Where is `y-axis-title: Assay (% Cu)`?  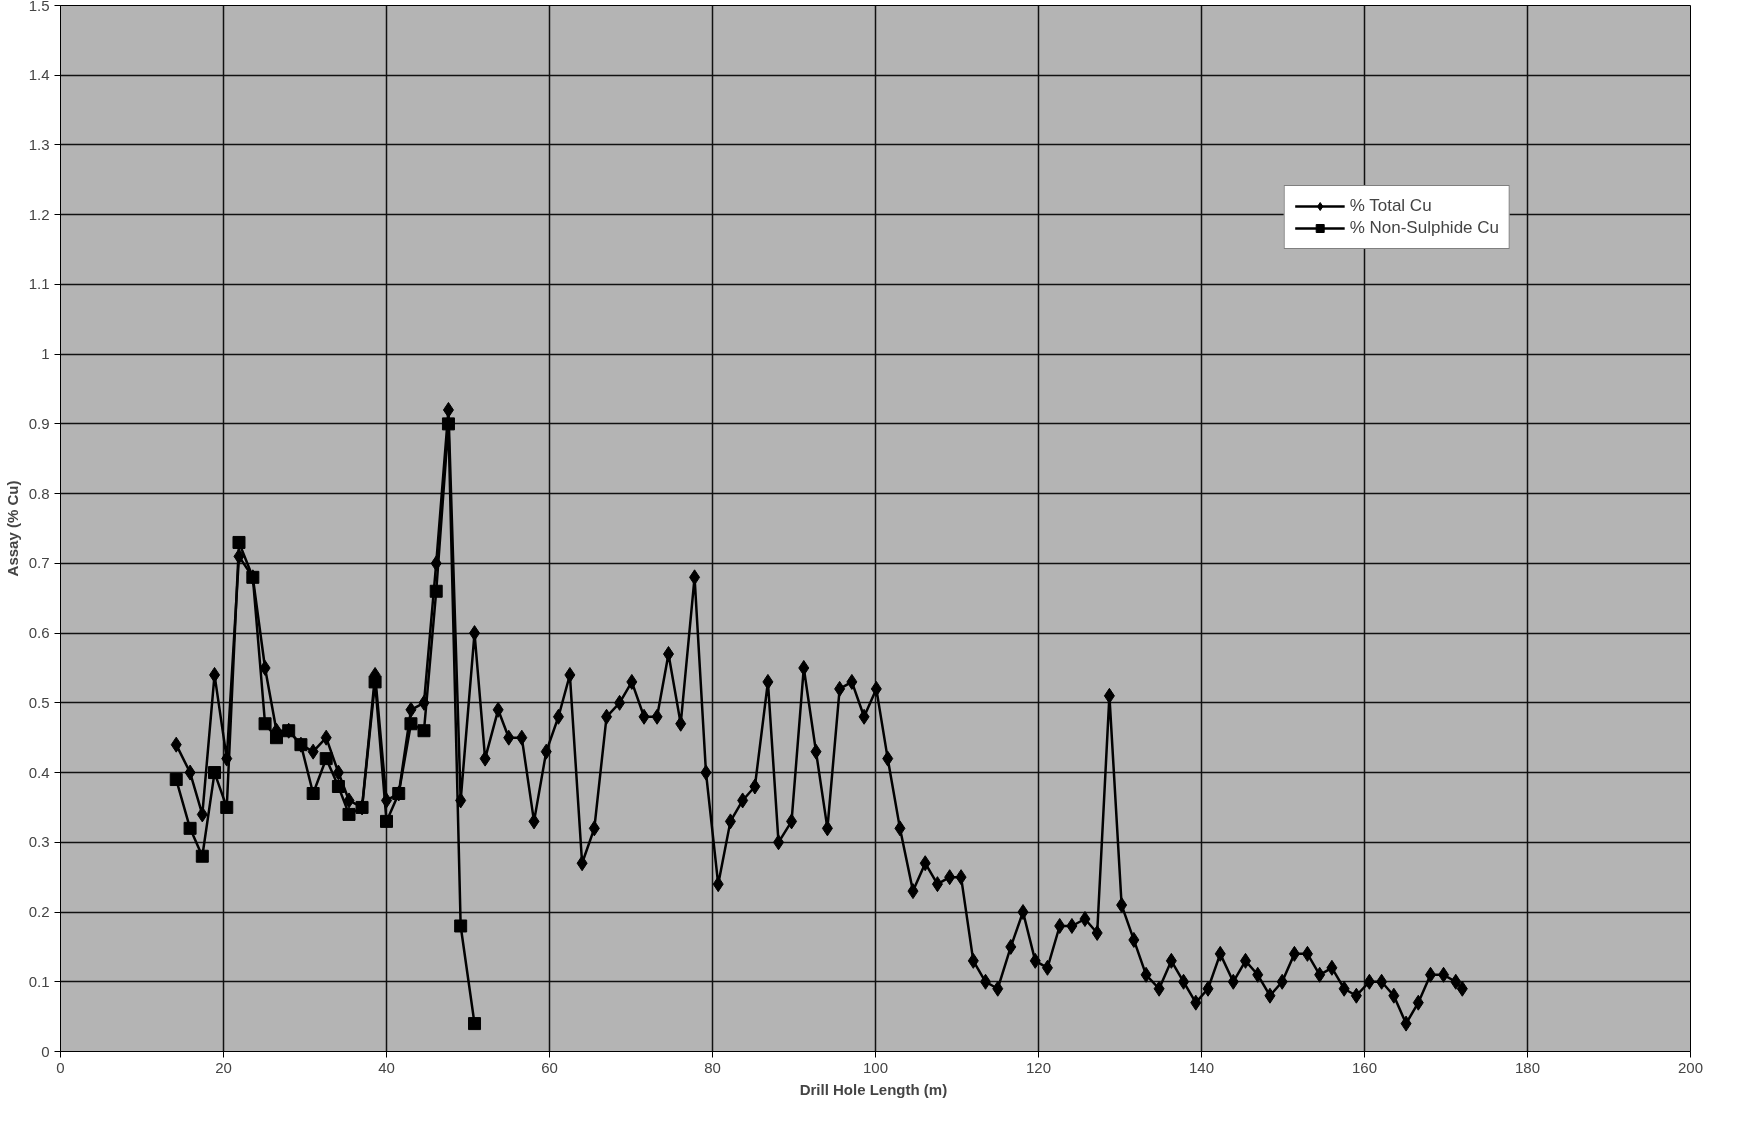
y-axis-title: Assay (% Cu) is located at coordinates (12, 528).